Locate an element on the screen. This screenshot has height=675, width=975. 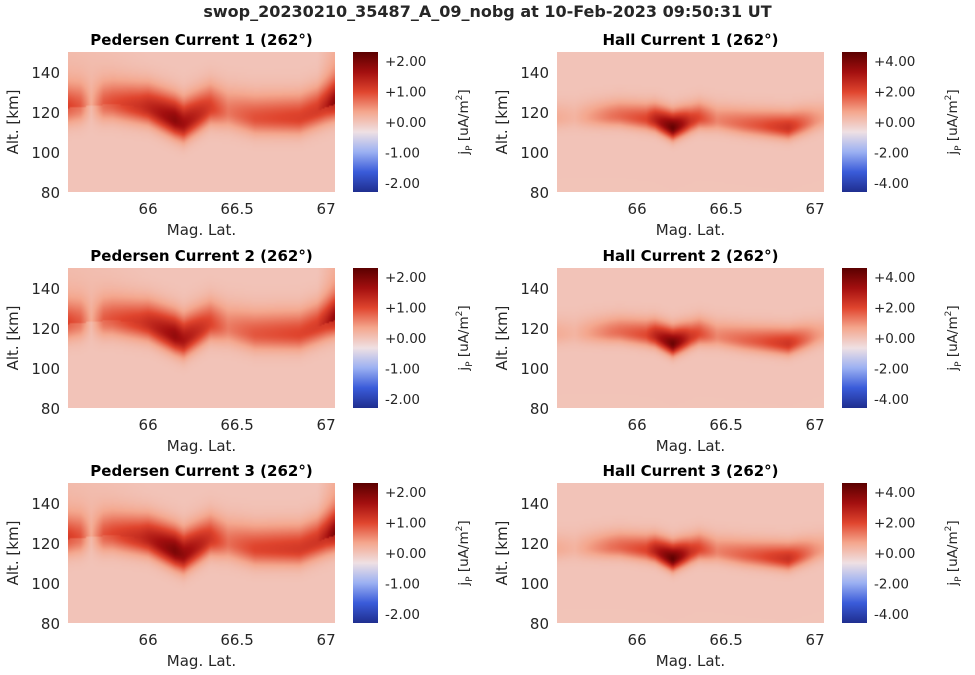
subplot-title: Pedersen Current 2 (262°) is located at coordinates (201, 256).